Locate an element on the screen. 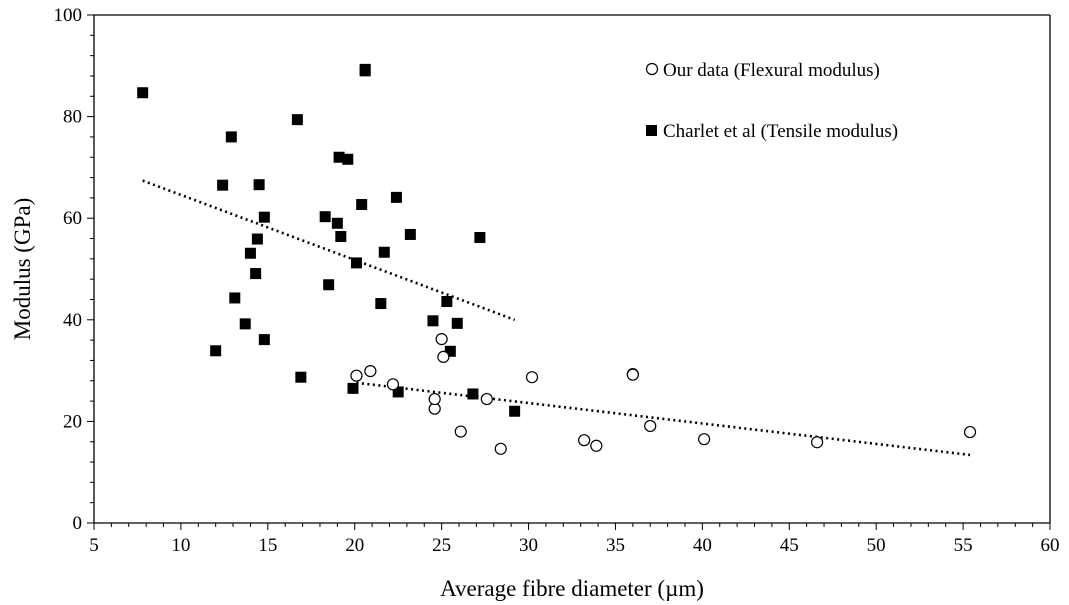 The height and width of the screenshot is (605, 1069). x-tick-label: 35 is located at coordinates (615, 545).